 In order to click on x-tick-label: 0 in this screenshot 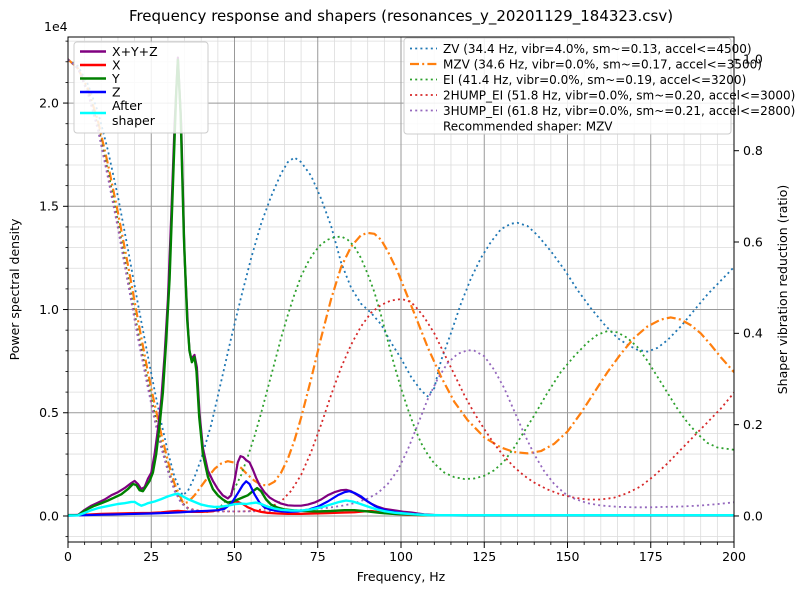, I will do `click(68, 556)`.